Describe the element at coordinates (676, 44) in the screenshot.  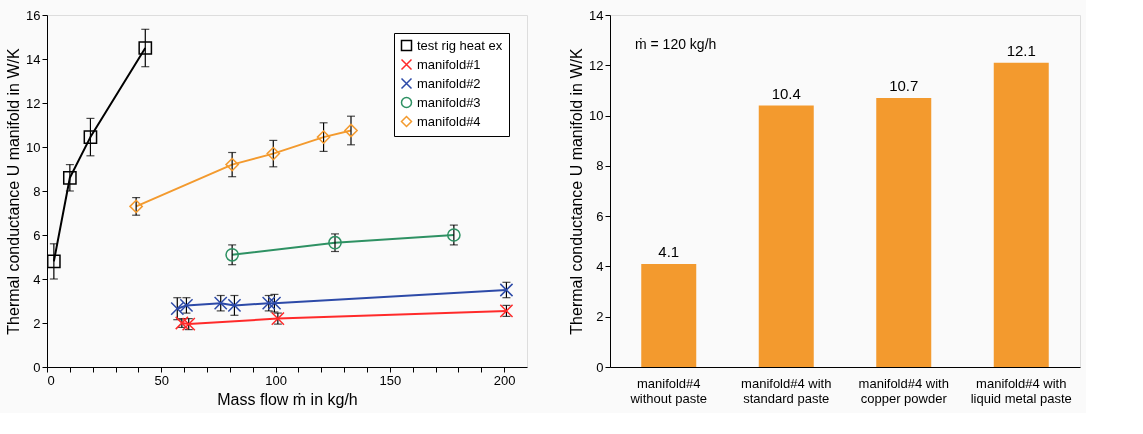
I see `annotation: ṁ = 120 kg/h` at that location.